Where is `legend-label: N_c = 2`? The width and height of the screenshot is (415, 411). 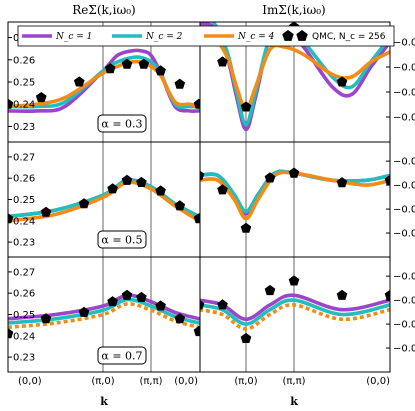 legend-label: N_c = 2 is located at coordinates (164, 37).